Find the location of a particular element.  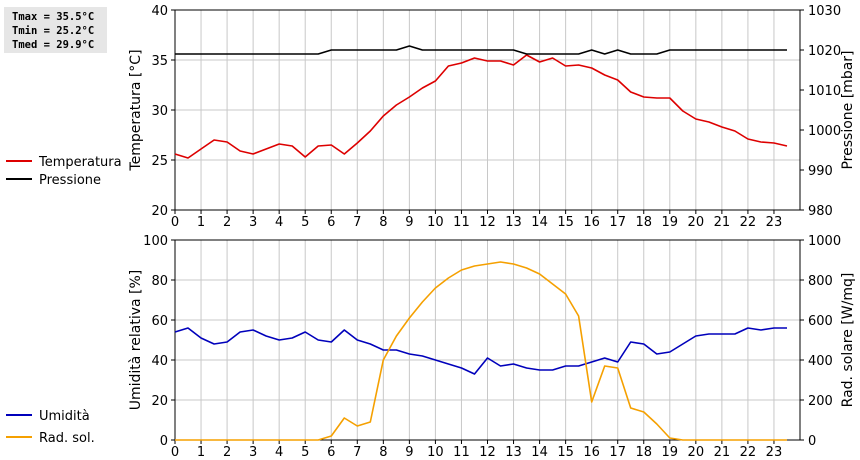

temp-chart-legend-label: Temperatura is located at coordinates (80, 162).